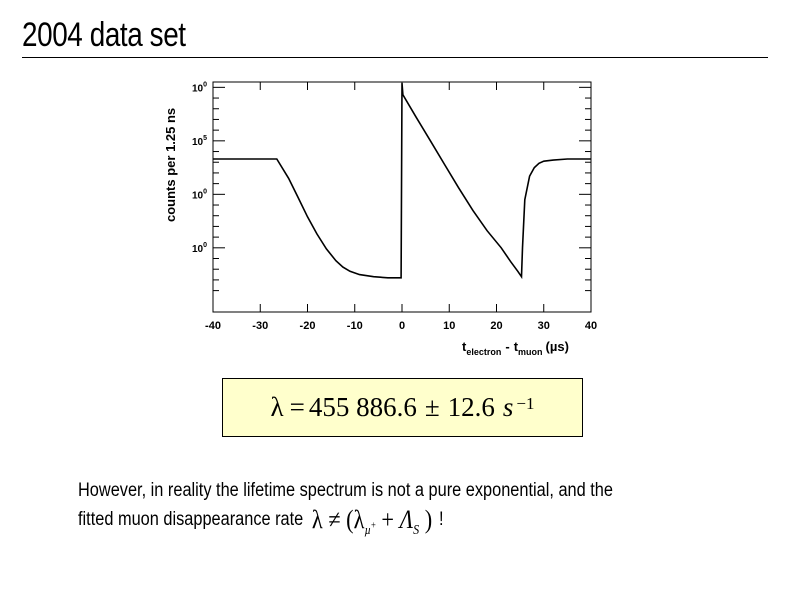 The height and width of the screenshot is (595, 794). Describe the element at coordinates (464, 346) in the screenshot. I see `x-label-t: t` at that location.